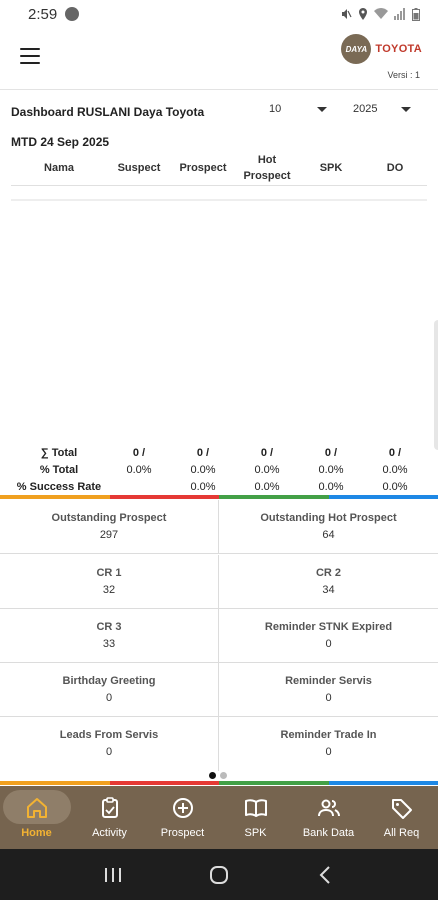 Image resolution: width=438 pixels, height=900 pixels. I want to click on tile-label: Birthday Greeting, so click(109, 681).